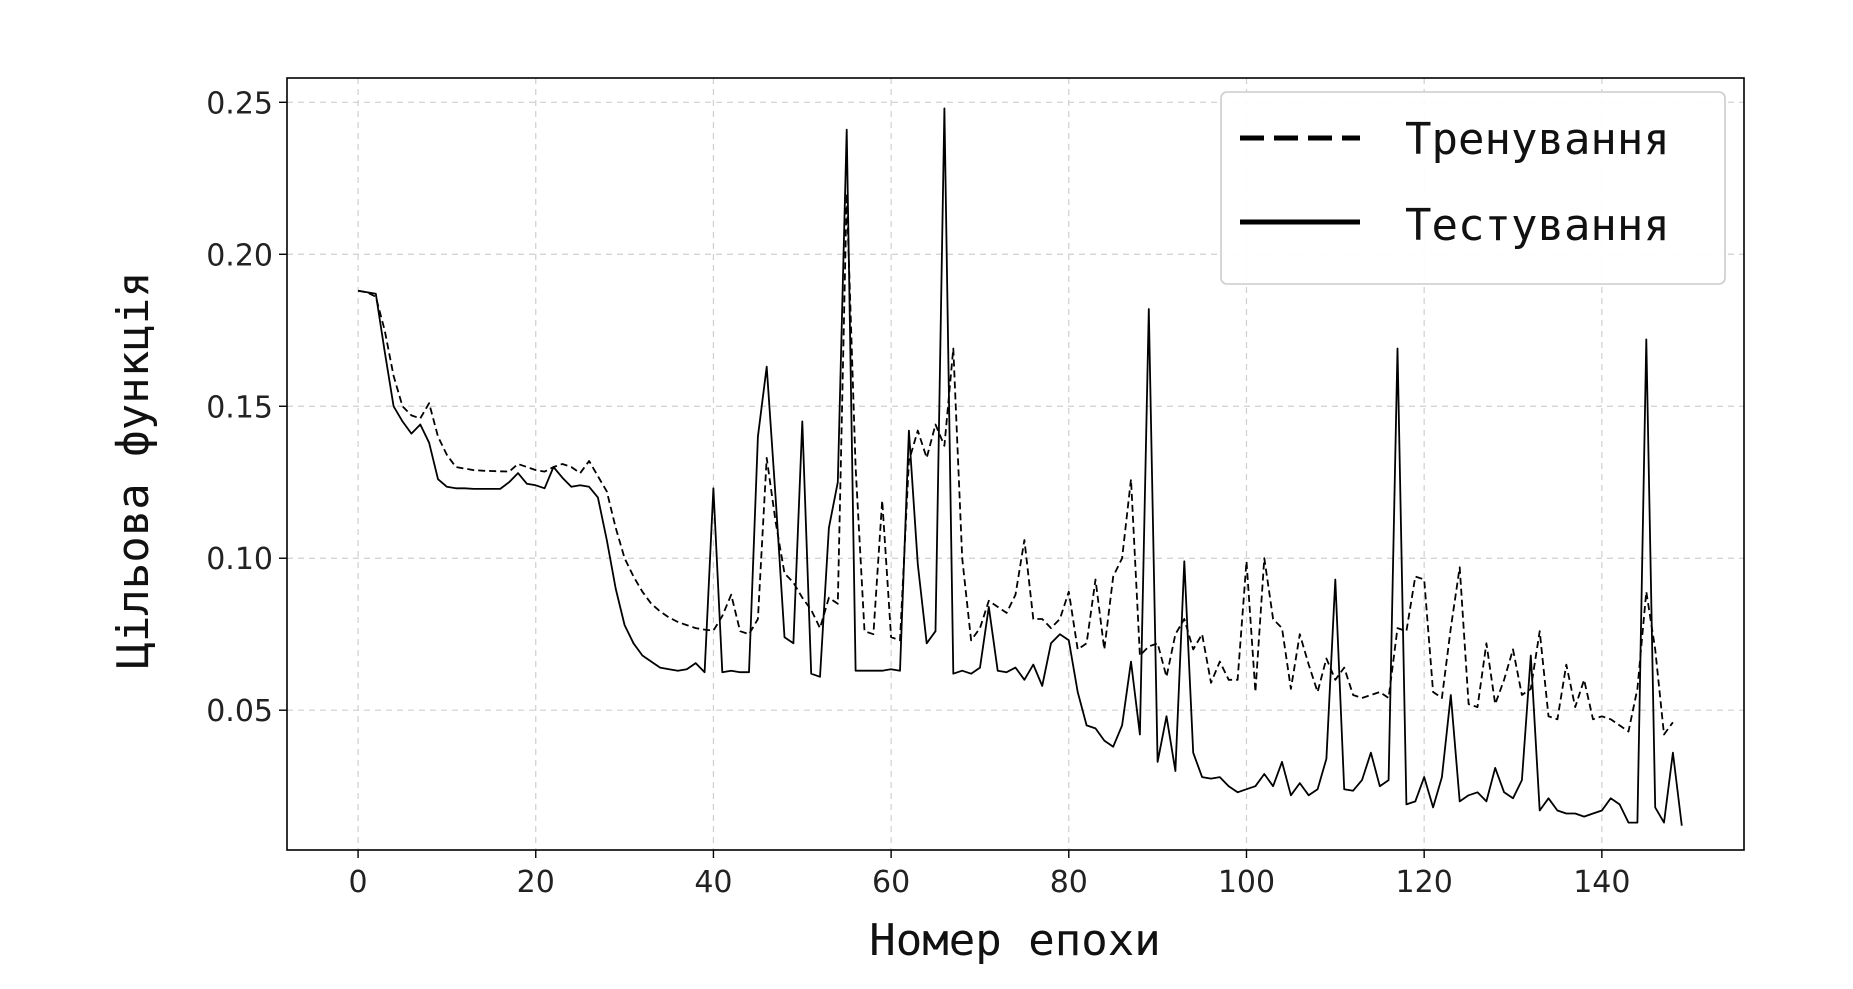 This screenshot has height=989, width=1853. I want to click on x-tick-label: 140, so click(1601, 882).